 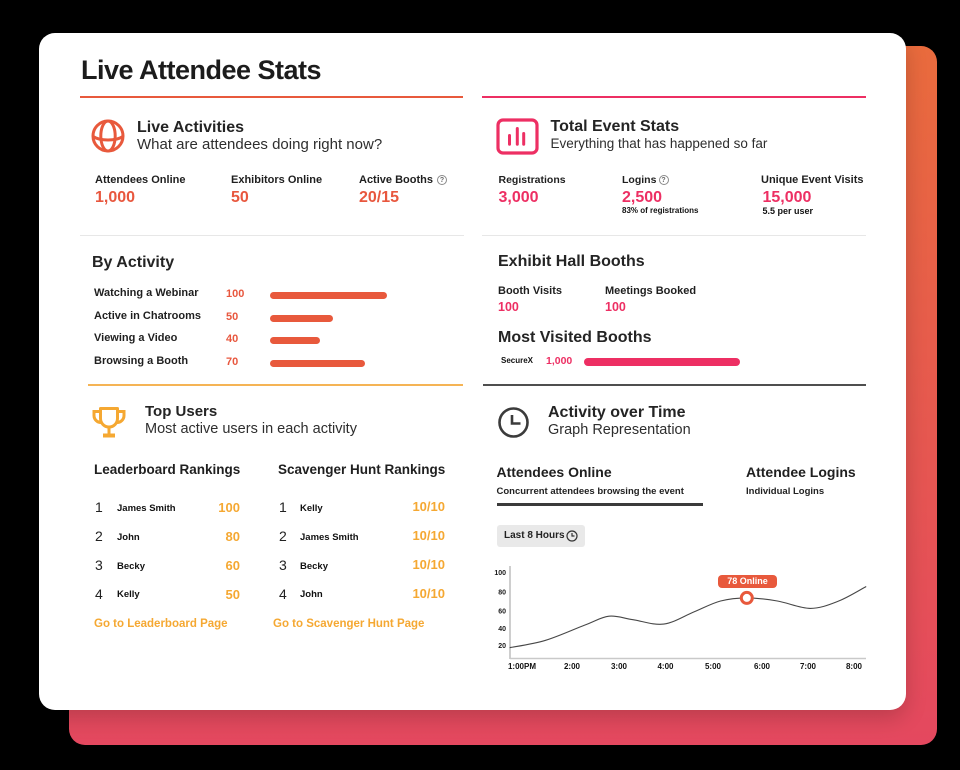 I want to click on svg-text: 3:00, so click(x=619, y=666).